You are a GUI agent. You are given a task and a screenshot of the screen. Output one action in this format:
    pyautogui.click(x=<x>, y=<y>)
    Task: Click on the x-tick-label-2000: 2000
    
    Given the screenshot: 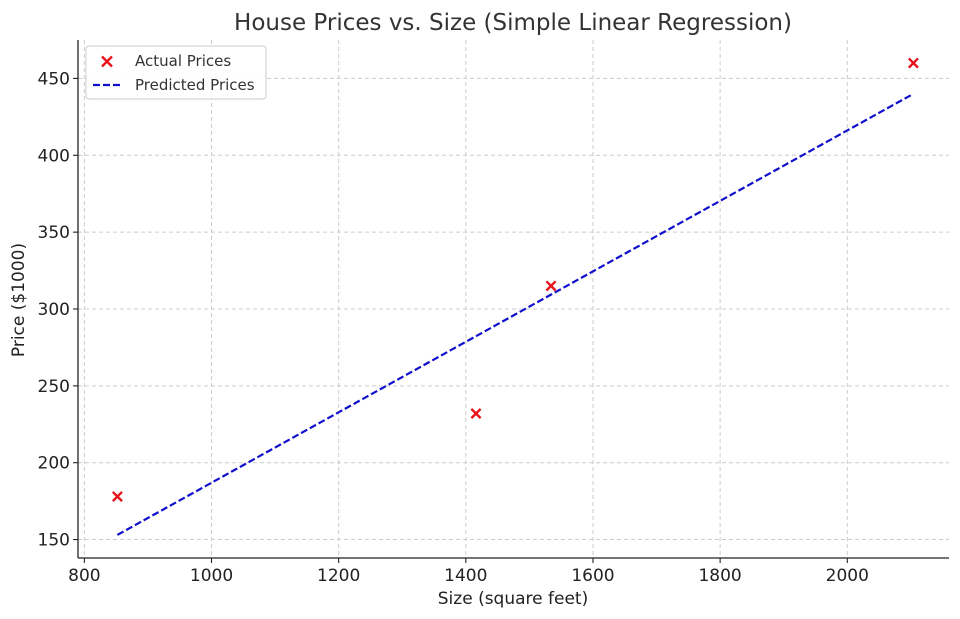 What is the action you would take?
    pyautogui.click(x=847, y=576)
    